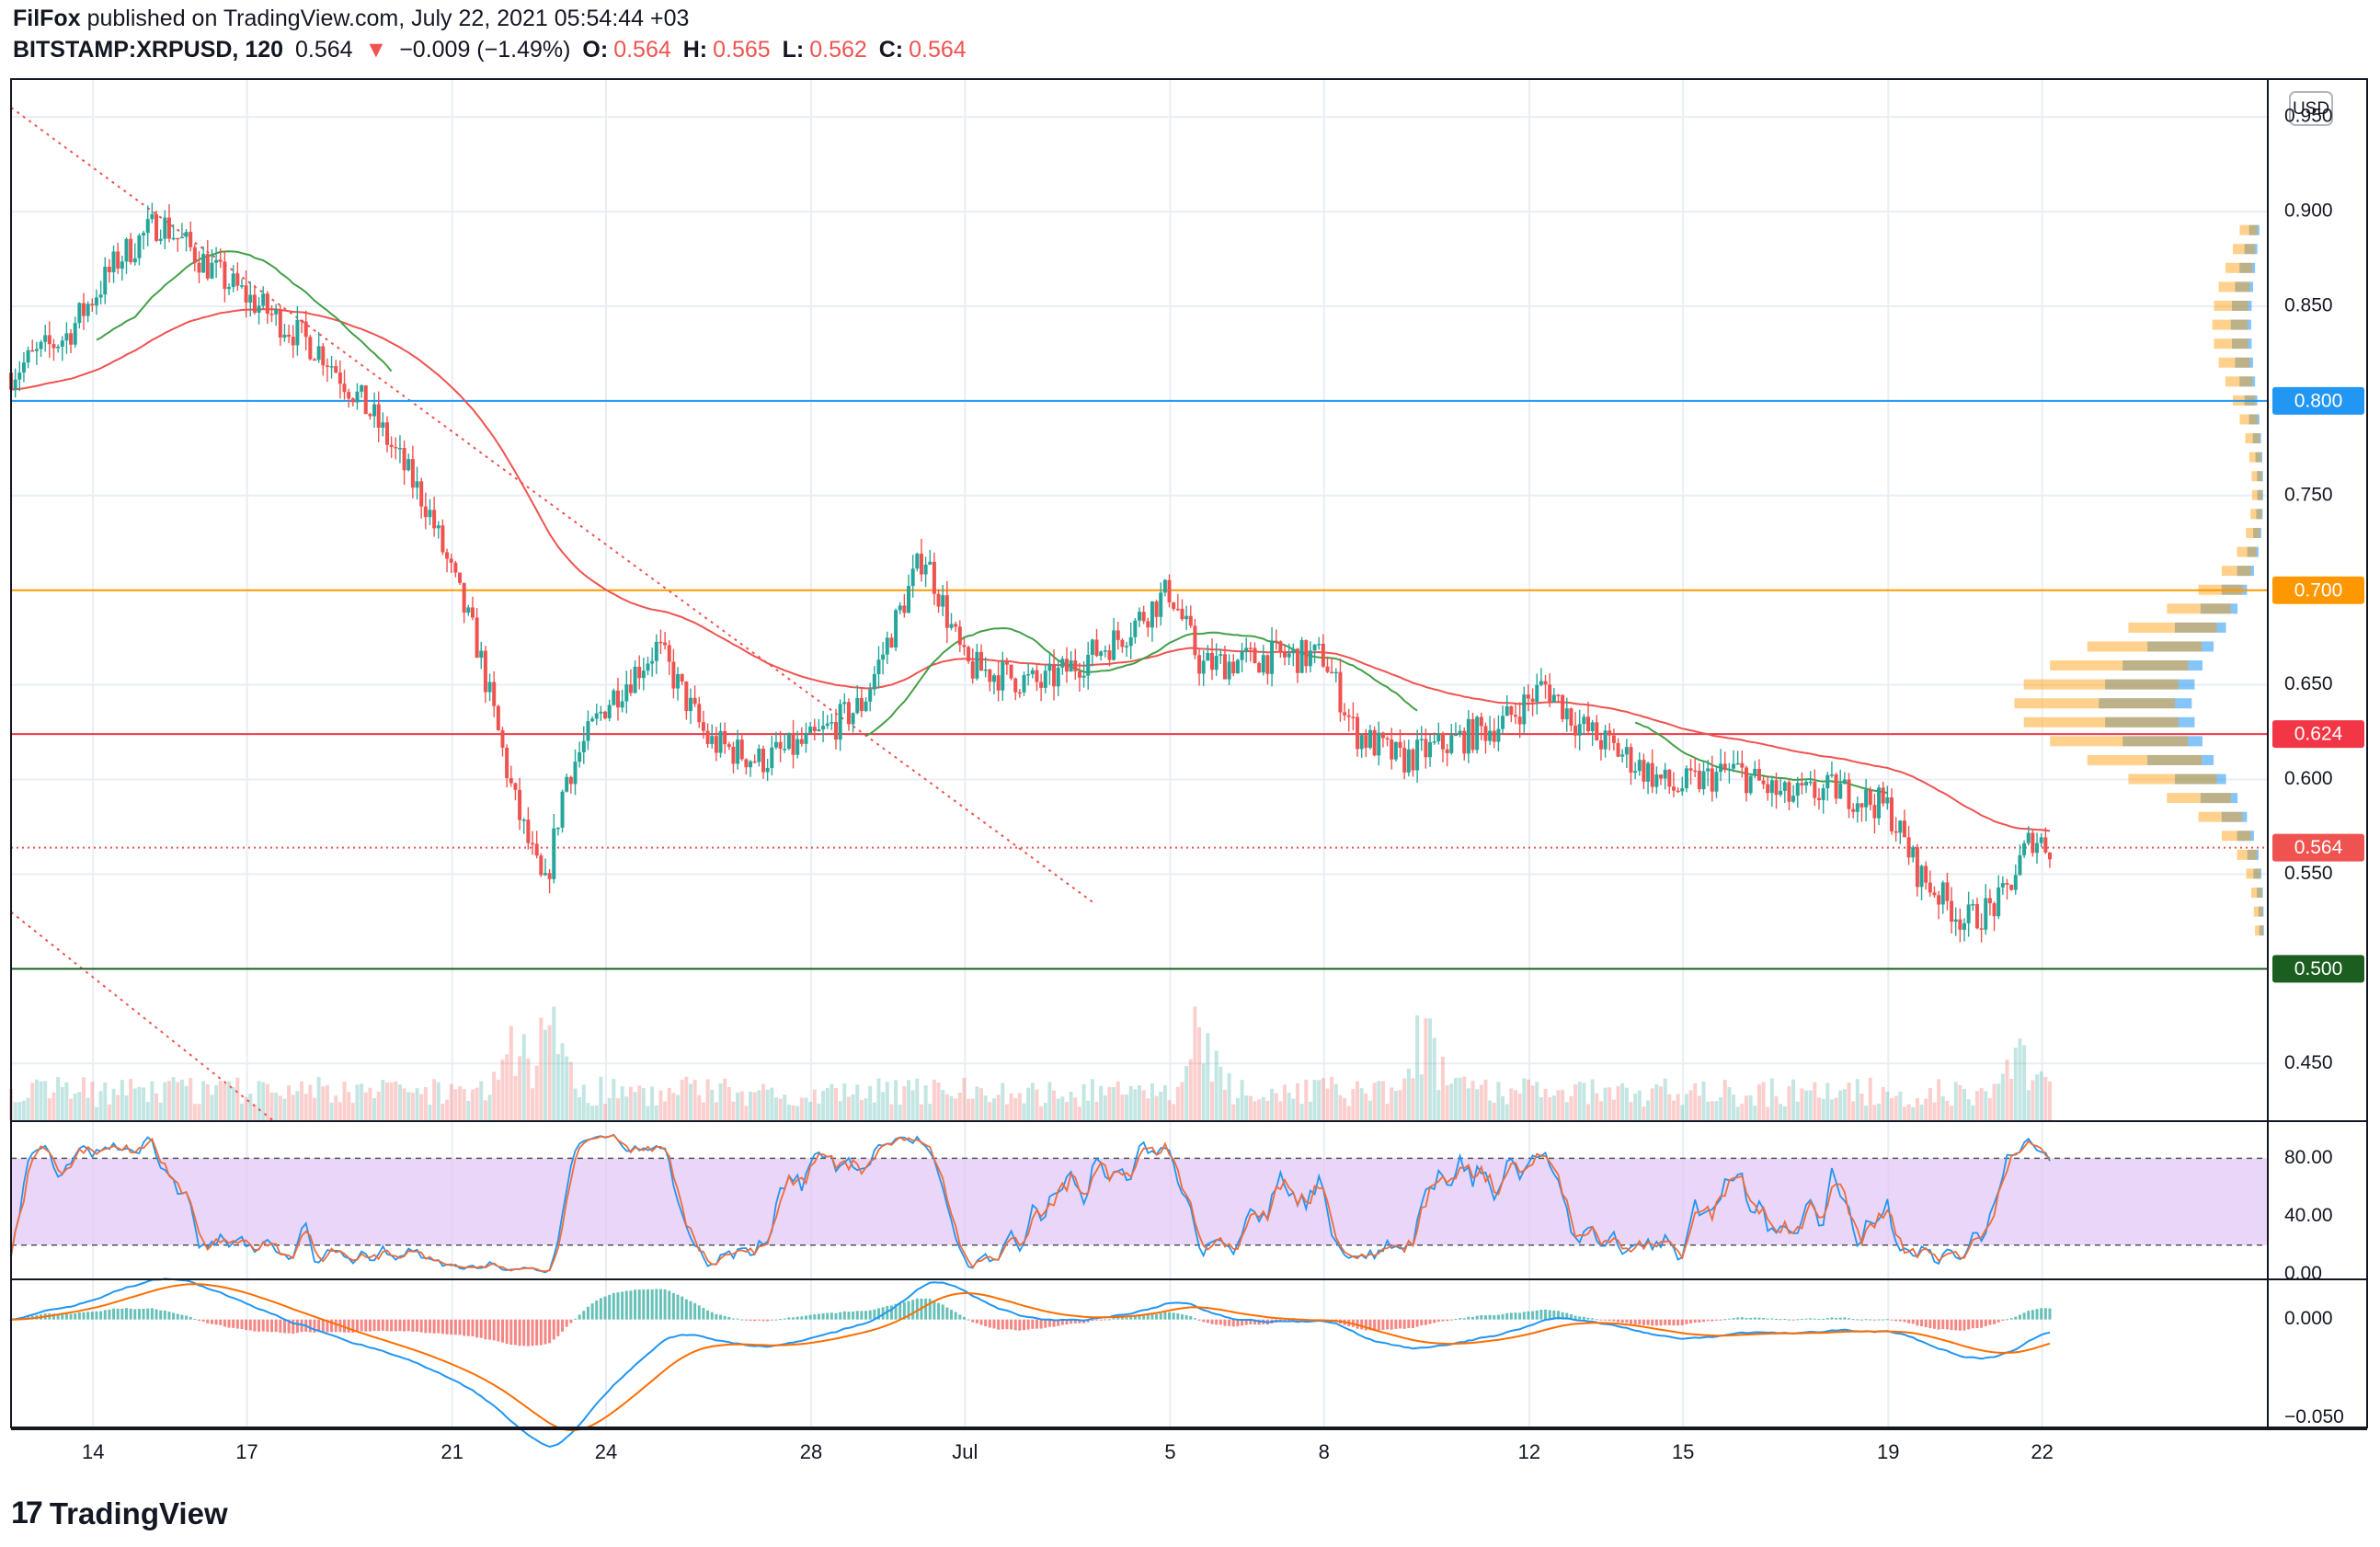 Image resolution: width=2380 pixels, height=1547 pixels. What do you see at coordinates (2318, 590) in the screenshot?
I see `level-badge` at bounding box center [2318, 590].